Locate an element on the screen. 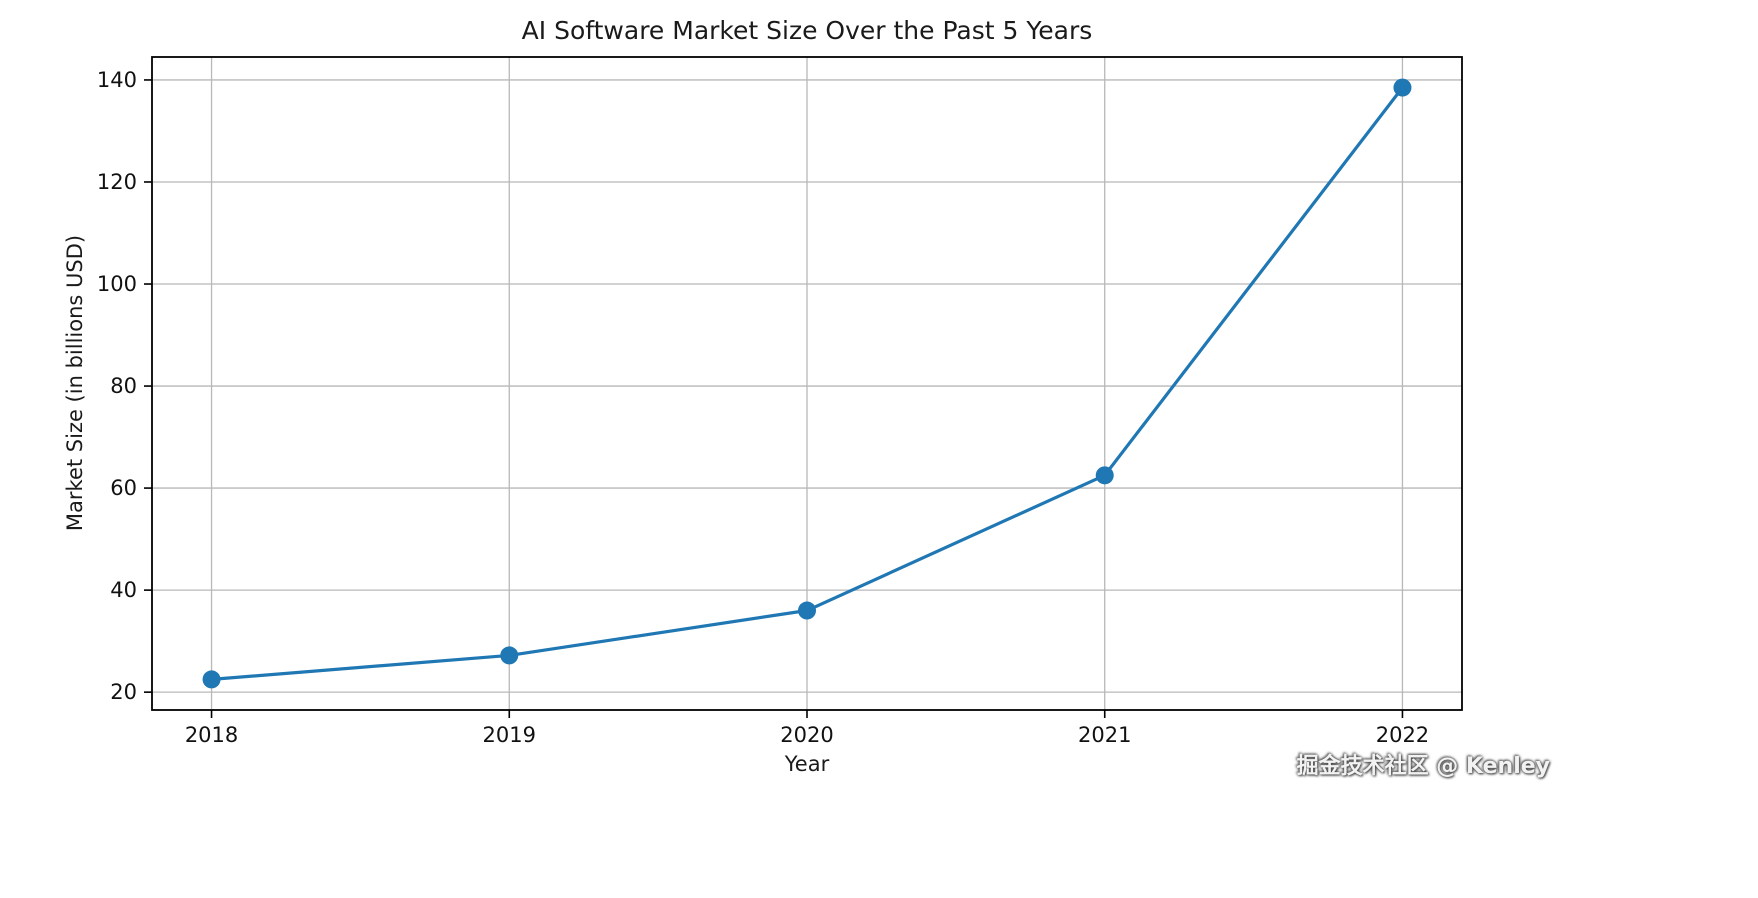  x-axis-label: Year is located at coordinates (807, 764).